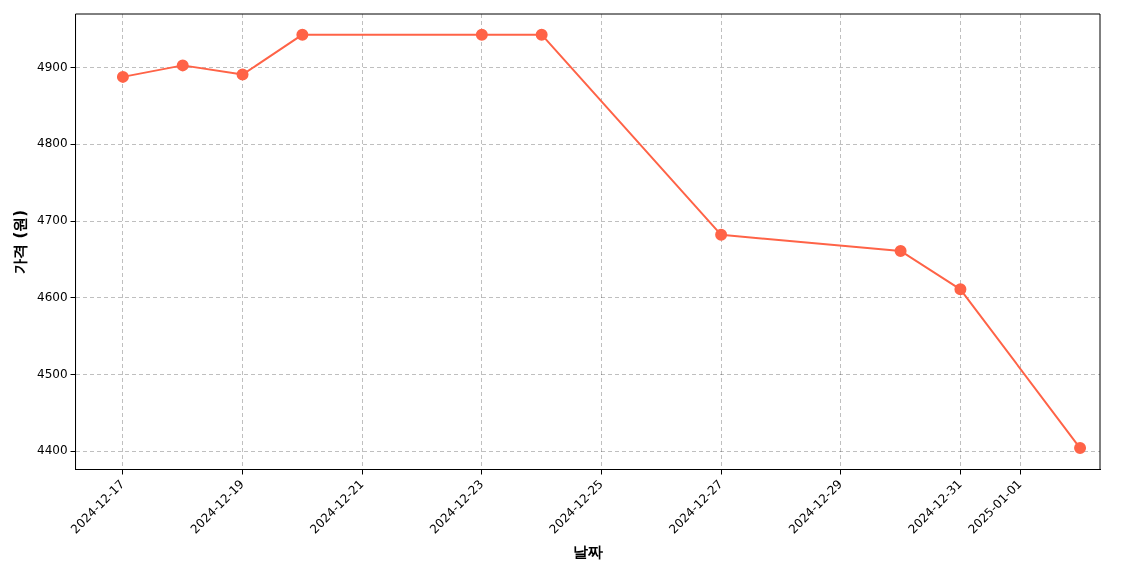  I want to click on y-tick-label: 4400, so click(52, 450).